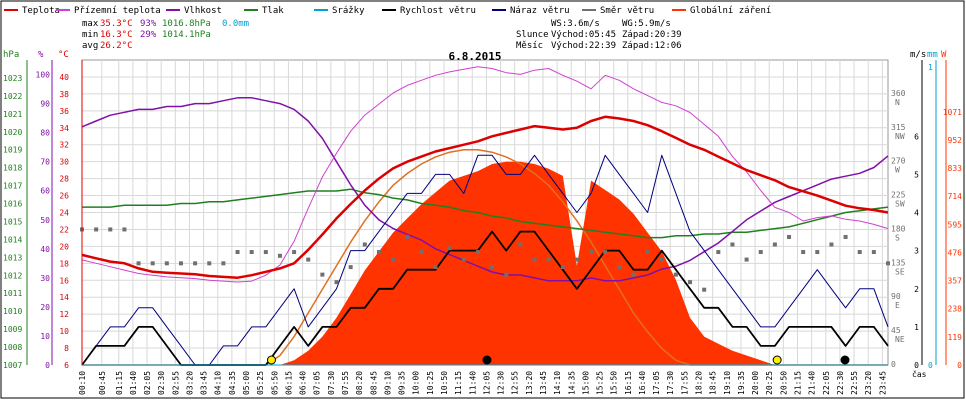 The image size is (966, 404). What do you see at coordinates (475, 56) in the screenshot?
I see `chart-title: 6.8.2015` at bounding box center [475, 56].